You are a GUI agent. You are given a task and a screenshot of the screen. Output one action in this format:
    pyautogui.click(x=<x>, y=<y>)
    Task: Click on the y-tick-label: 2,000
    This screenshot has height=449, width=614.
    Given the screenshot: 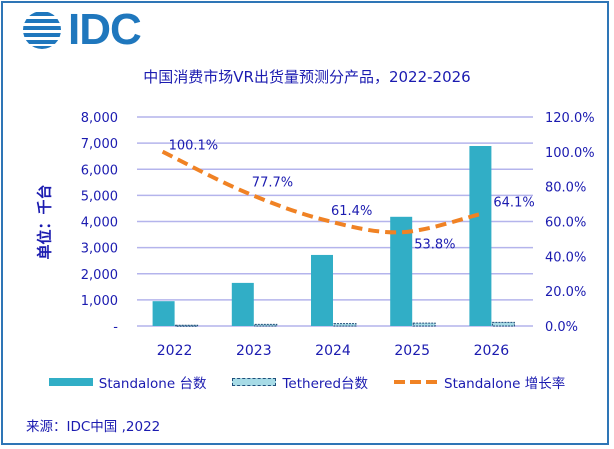 What is the action you would take?
    pyautogui.click(x=99, y=275)
    